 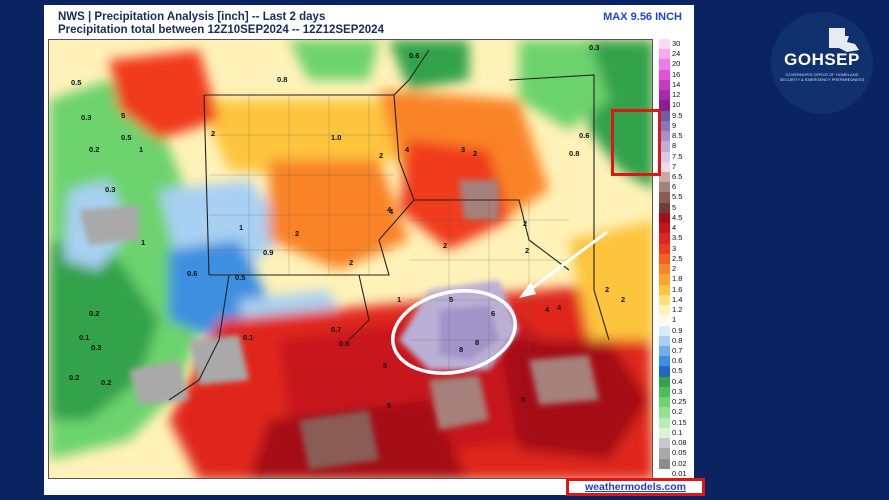 I want to click on legend-row: 16, so click(x=674, y=74).